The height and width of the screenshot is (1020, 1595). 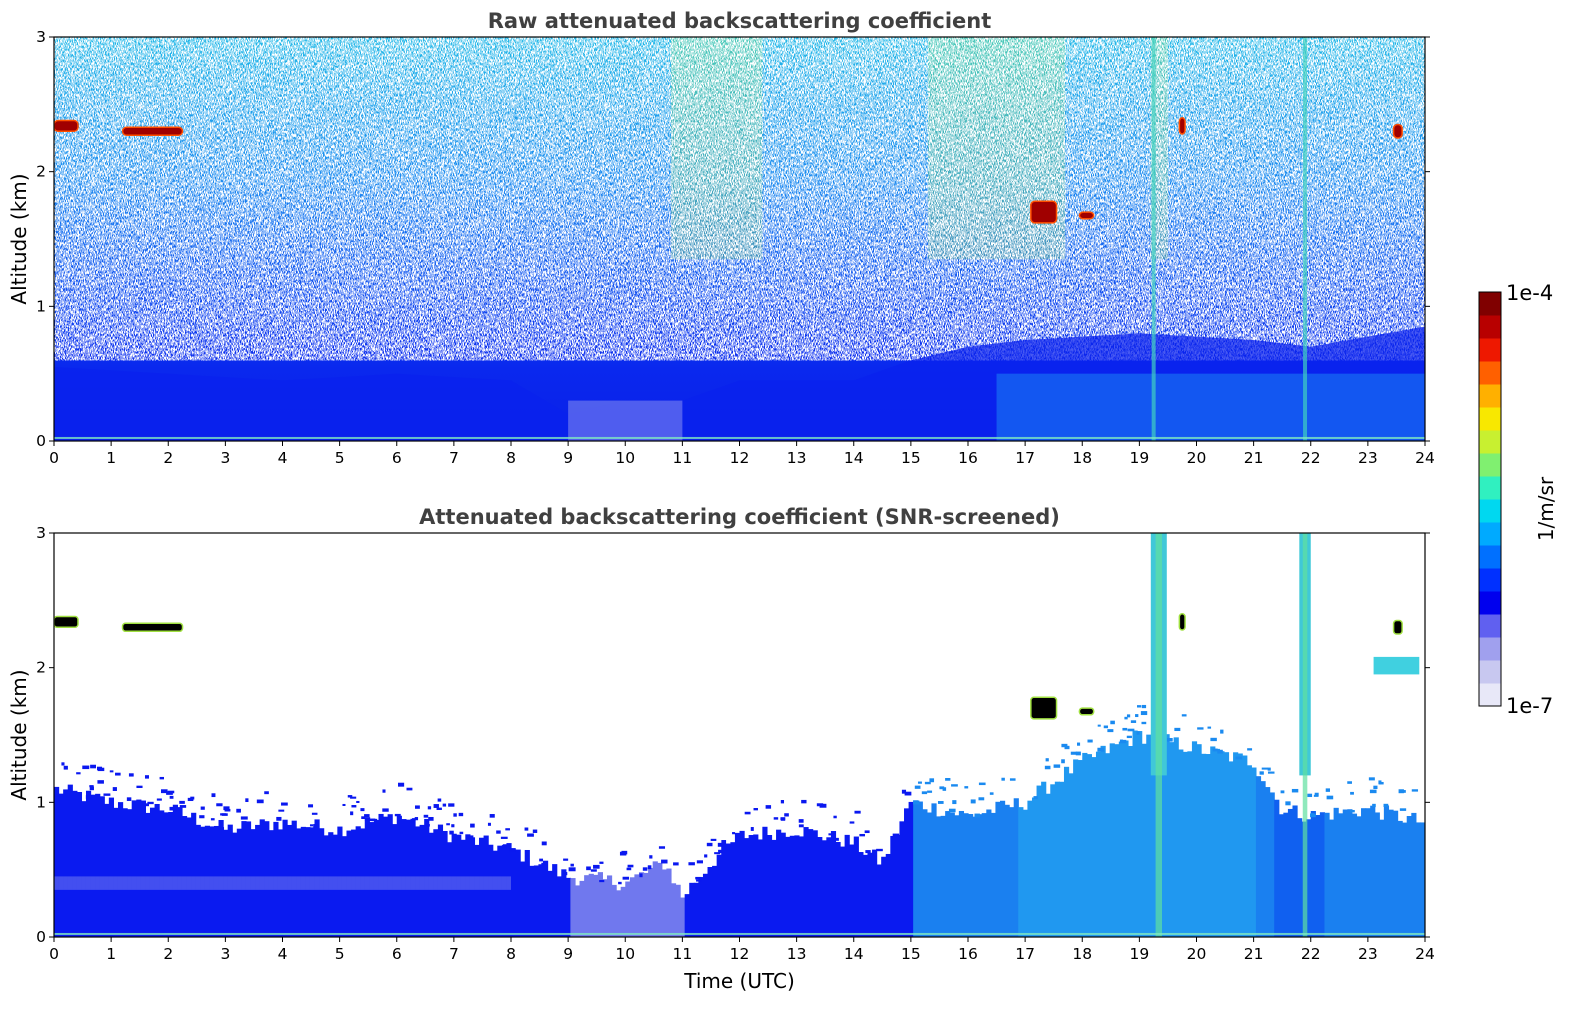 What do you see at coordinates (1397, 627) in the screenshot?
I see `screened-cloud` at bounding box center [1397, 627].